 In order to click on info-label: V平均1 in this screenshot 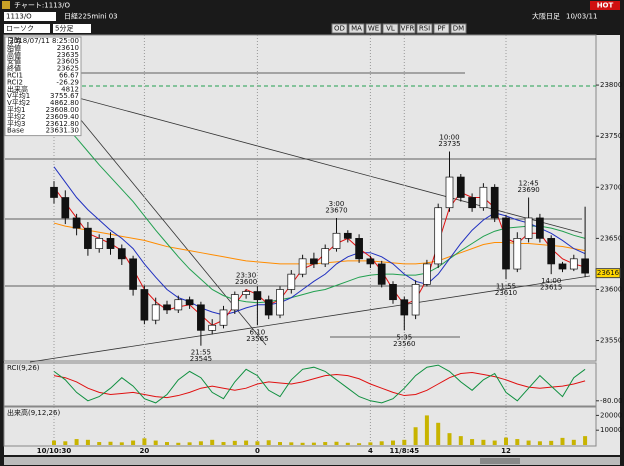, I will do `click(18, 95)`.